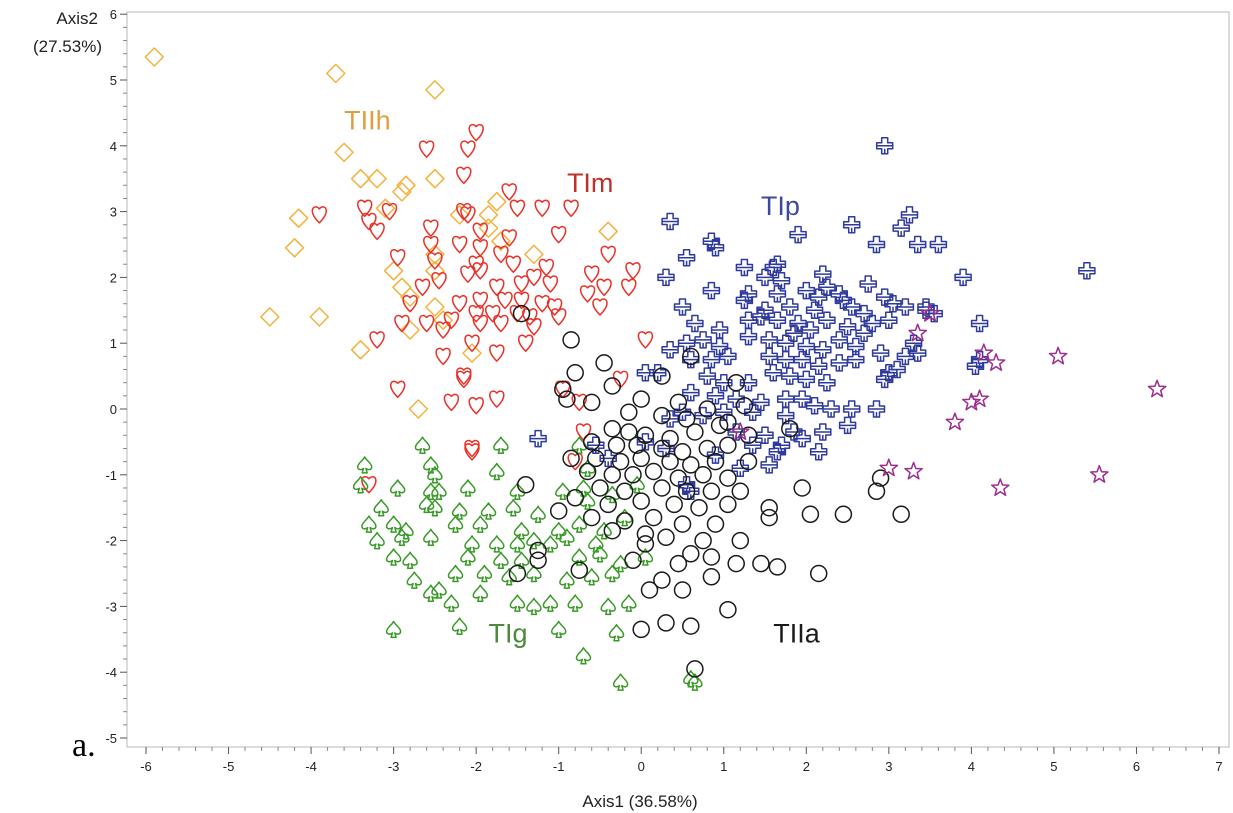 The image size is (1233, 813). Describe the element at coordinates (311, 766) in the screenshot. I see `x-tick-label: -4` at that location.